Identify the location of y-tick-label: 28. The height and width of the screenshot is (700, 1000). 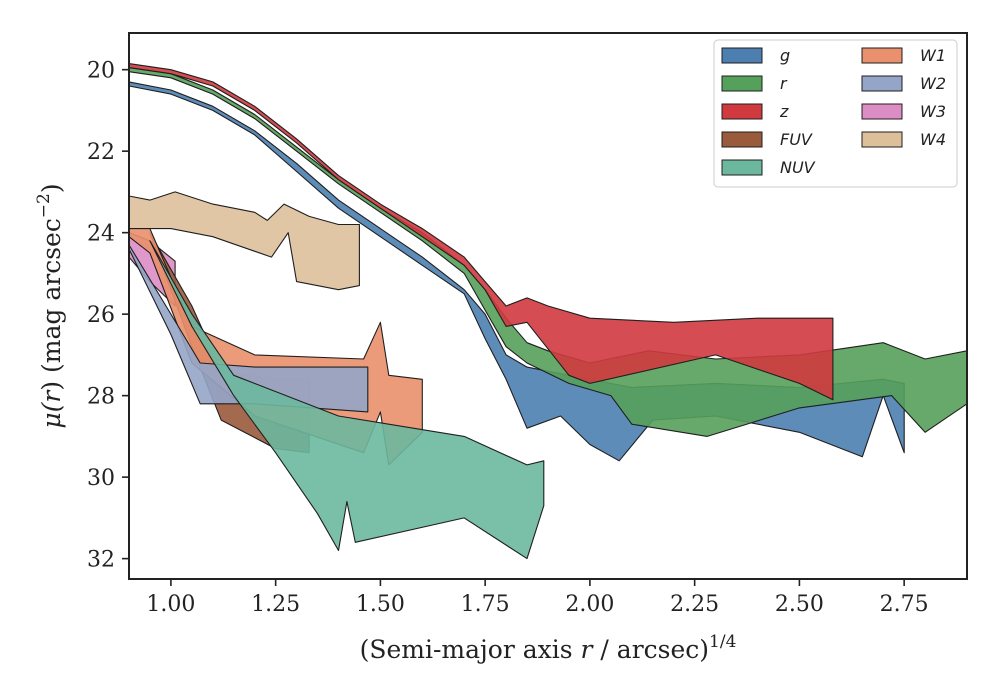
(101, 397).